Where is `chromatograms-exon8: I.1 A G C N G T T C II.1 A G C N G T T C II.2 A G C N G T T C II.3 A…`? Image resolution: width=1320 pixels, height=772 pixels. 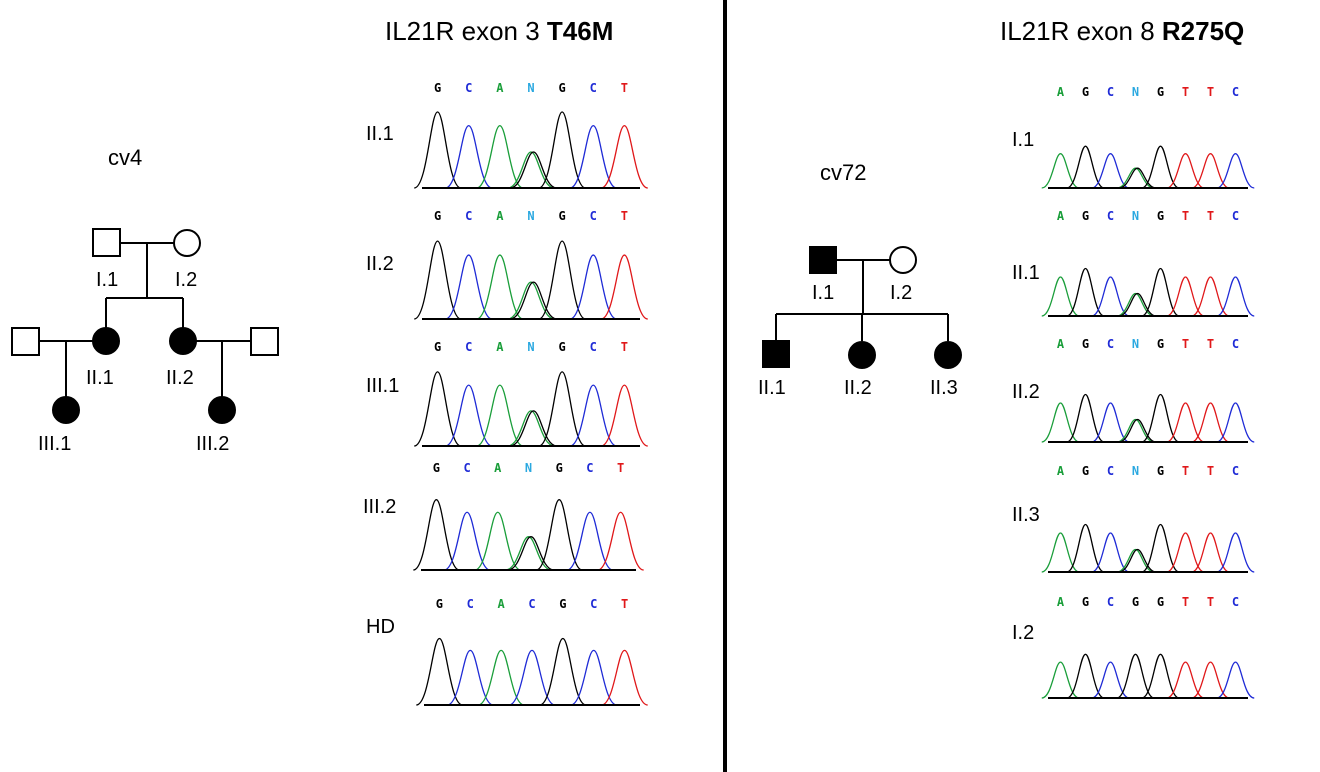
chromatograms-exon8: I.1 A G C N G T T C II.1 A G C N G T T C II.2 A G C N G T T C II.3 A… is located at coordinates (1133, 392).